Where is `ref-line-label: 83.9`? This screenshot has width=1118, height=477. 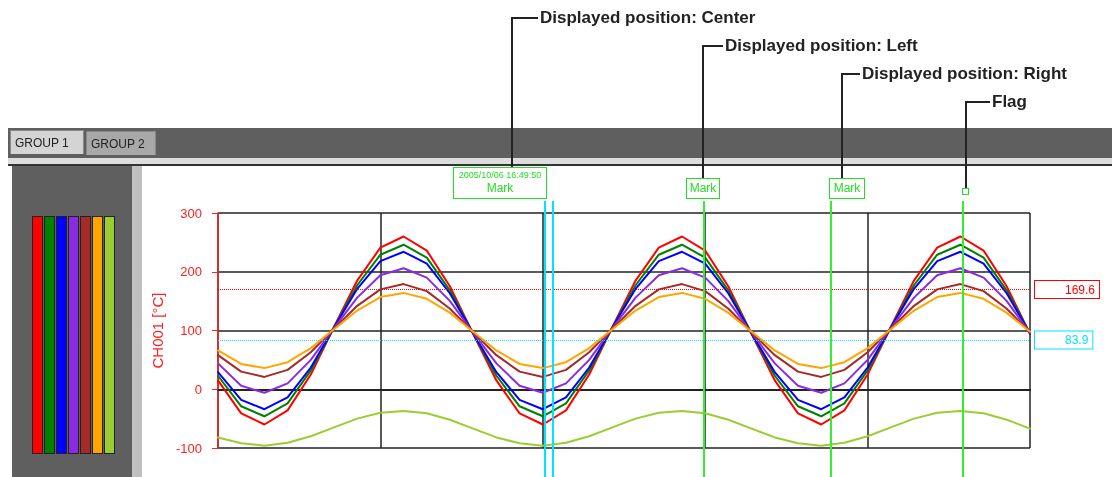
ref-line-label: 83.9 is located at coordinates (1077, 339).